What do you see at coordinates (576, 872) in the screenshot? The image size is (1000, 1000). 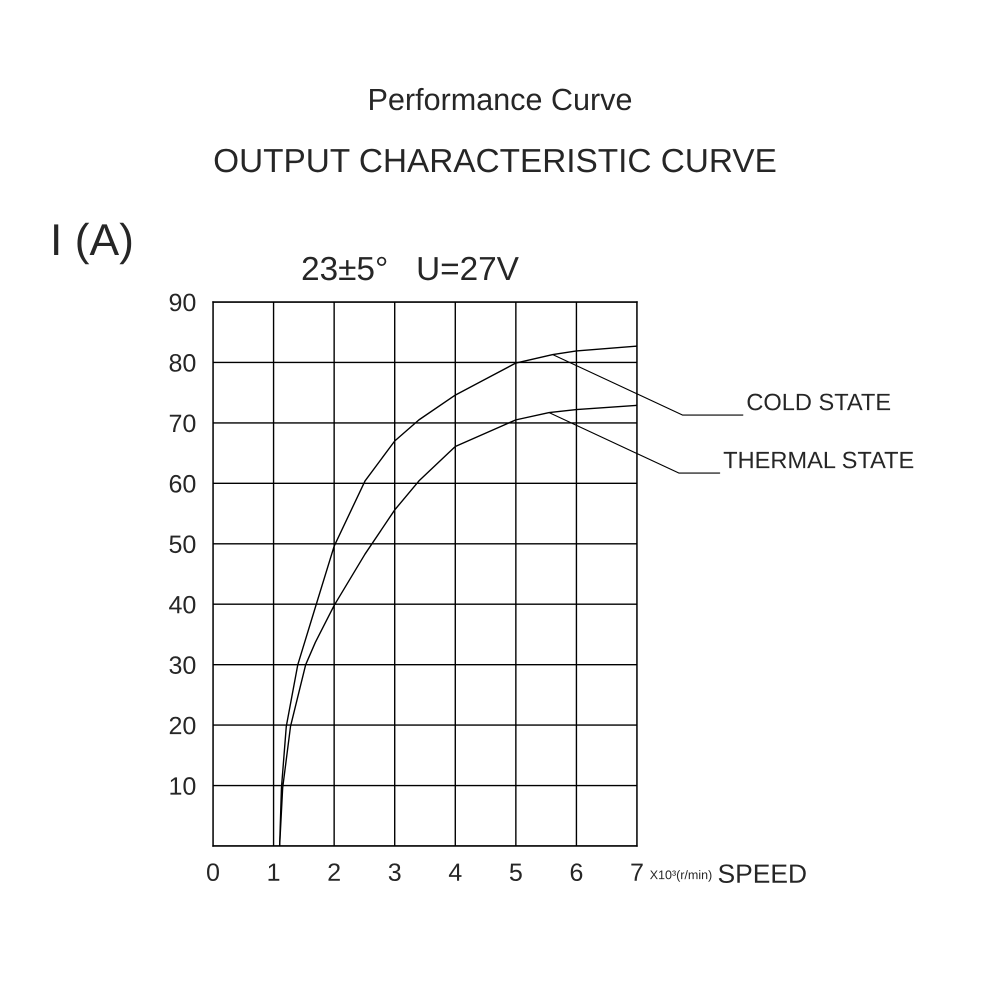 I see `x-tick-label: 6` at bounding box center [576, 872].